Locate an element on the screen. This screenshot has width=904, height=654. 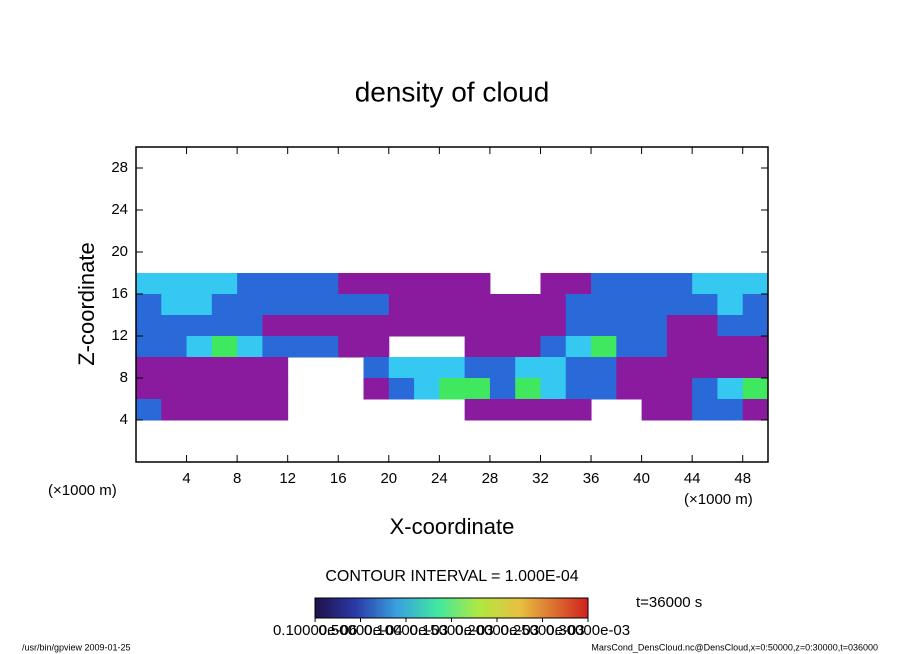
x-tick-label: 28 is located at coordinates (490, 478).